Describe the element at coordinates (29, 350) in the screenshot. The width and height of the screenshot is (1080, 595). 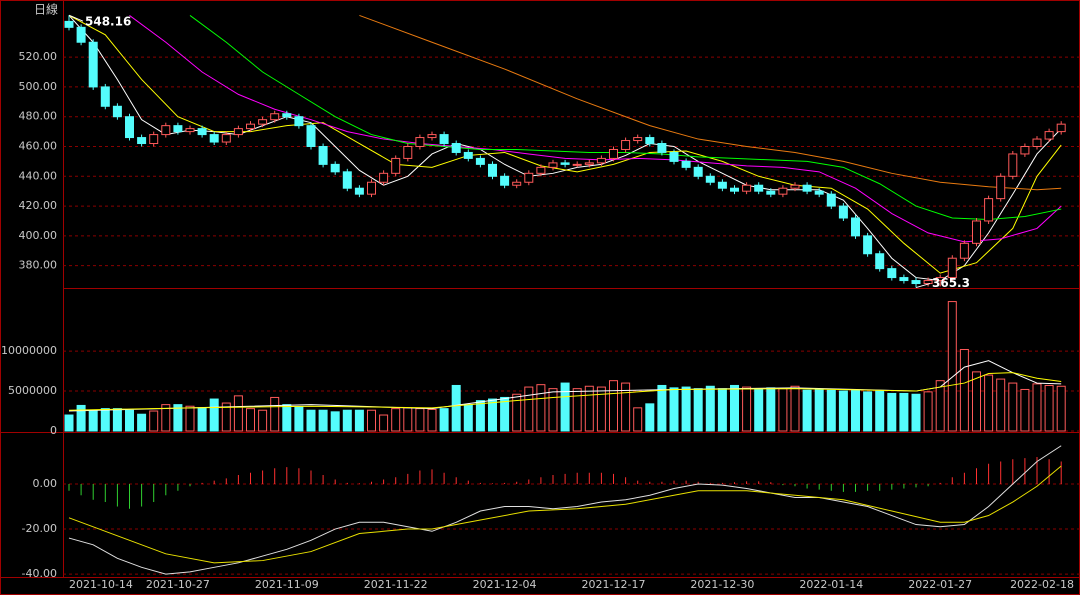
I see `y-tick-label: 10000000` at that location.